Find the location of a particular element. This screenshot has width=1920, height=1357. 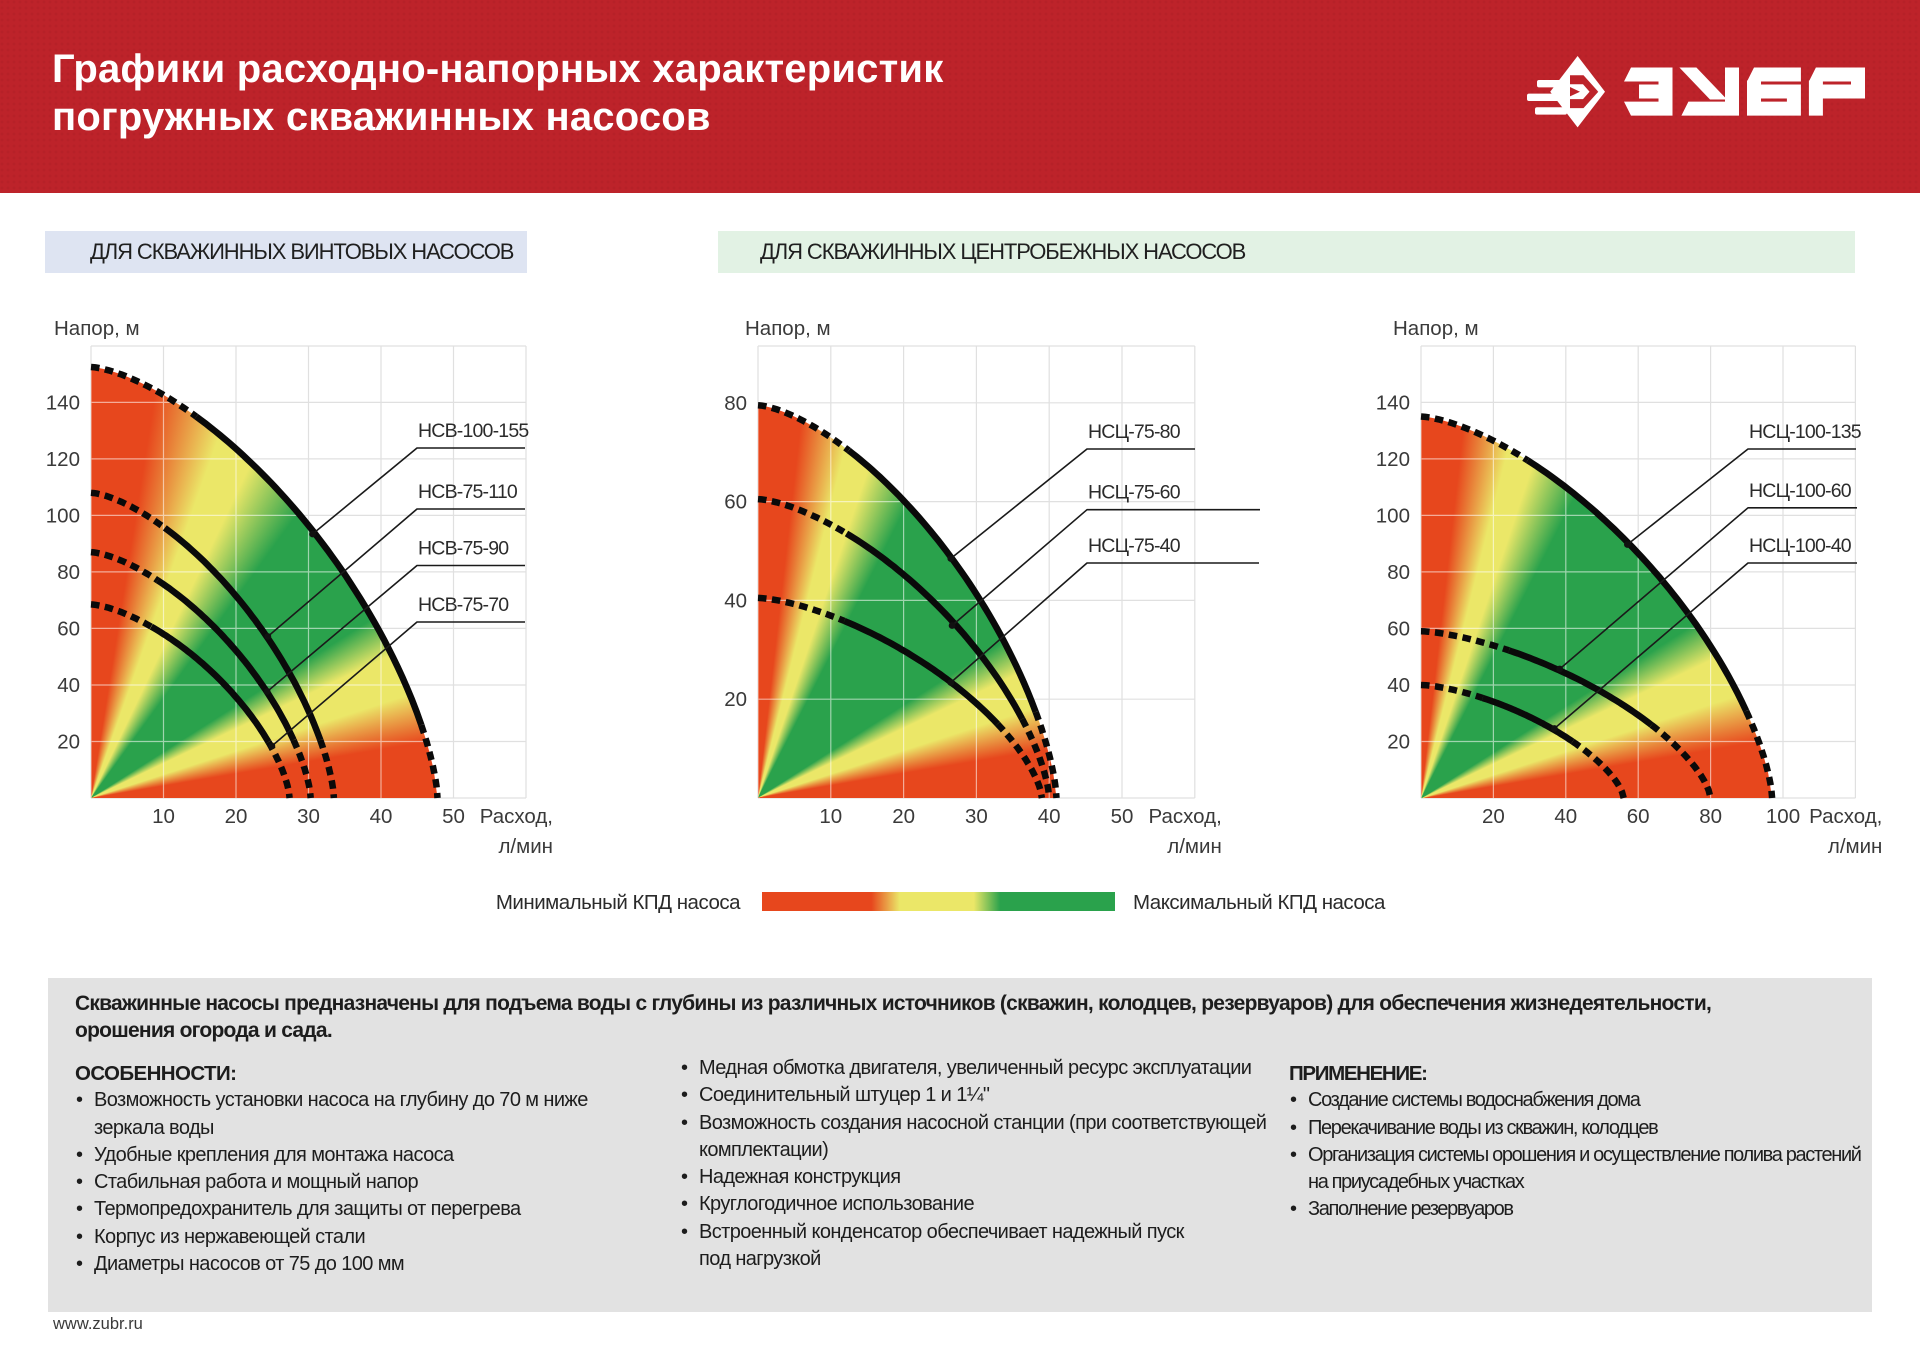

svg-text: НСВ-75-110 is located at coordinates (468, 492).